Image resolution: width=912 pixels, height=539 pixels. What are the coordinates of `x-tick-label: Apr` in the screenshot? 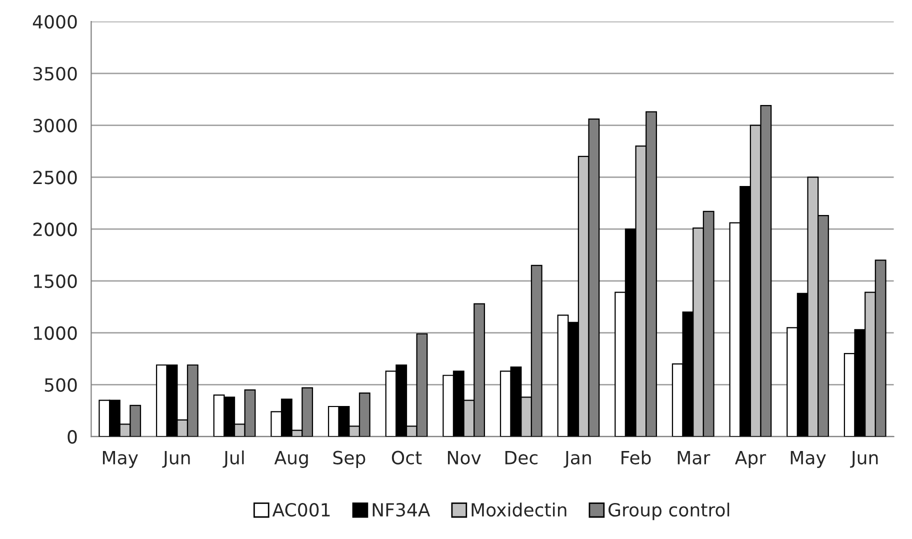 It's located at (750, 459).